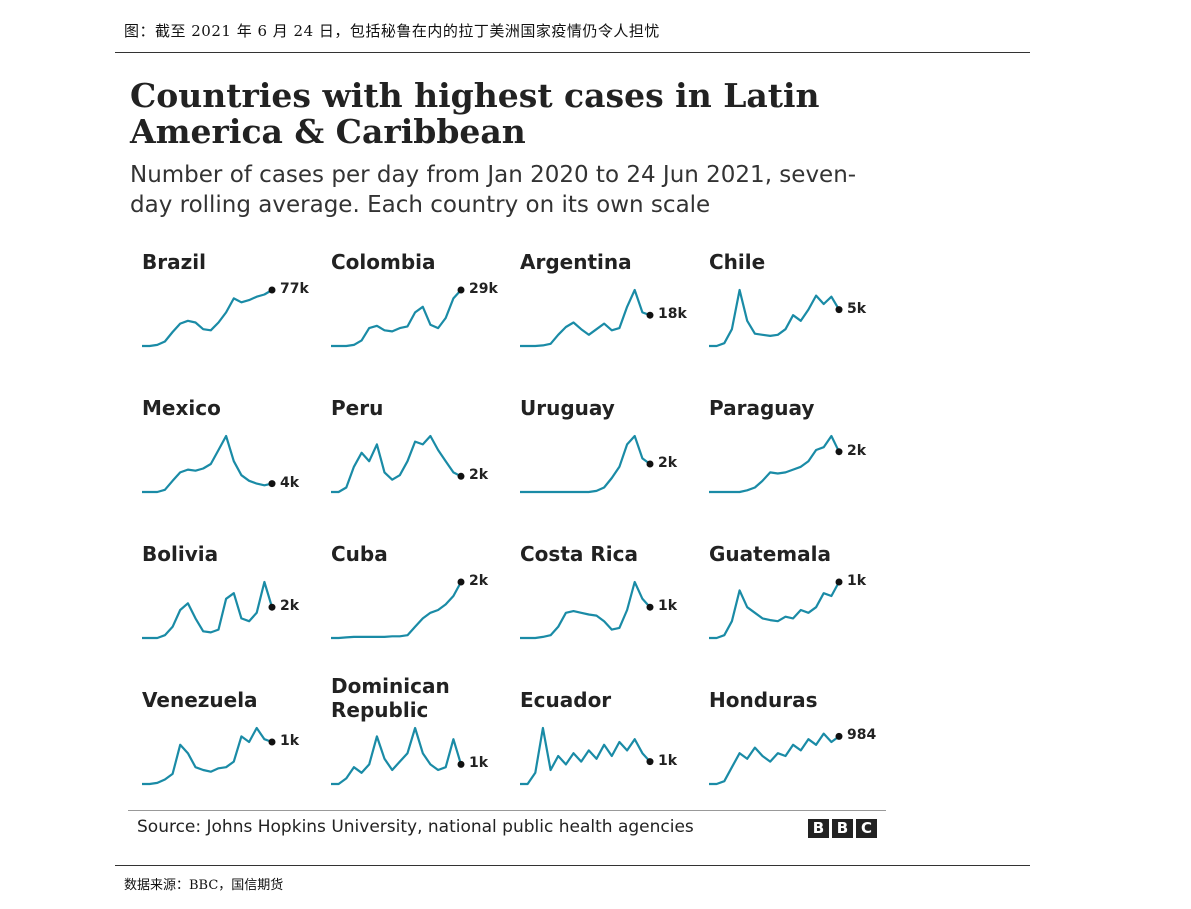  I want to click on panel-bolivia: Bolivia 2k, so click(217, 607).